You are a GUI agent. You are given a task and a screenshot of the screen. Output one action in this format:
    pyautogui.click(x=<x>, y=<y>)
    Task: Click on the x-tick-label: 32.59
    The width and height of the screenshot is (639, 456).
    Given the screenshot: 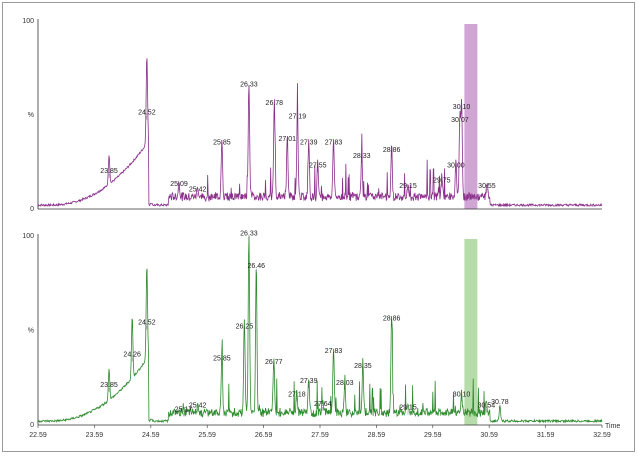 What is the action you would take?
    pyautogui.click(x=602, y=435)
    